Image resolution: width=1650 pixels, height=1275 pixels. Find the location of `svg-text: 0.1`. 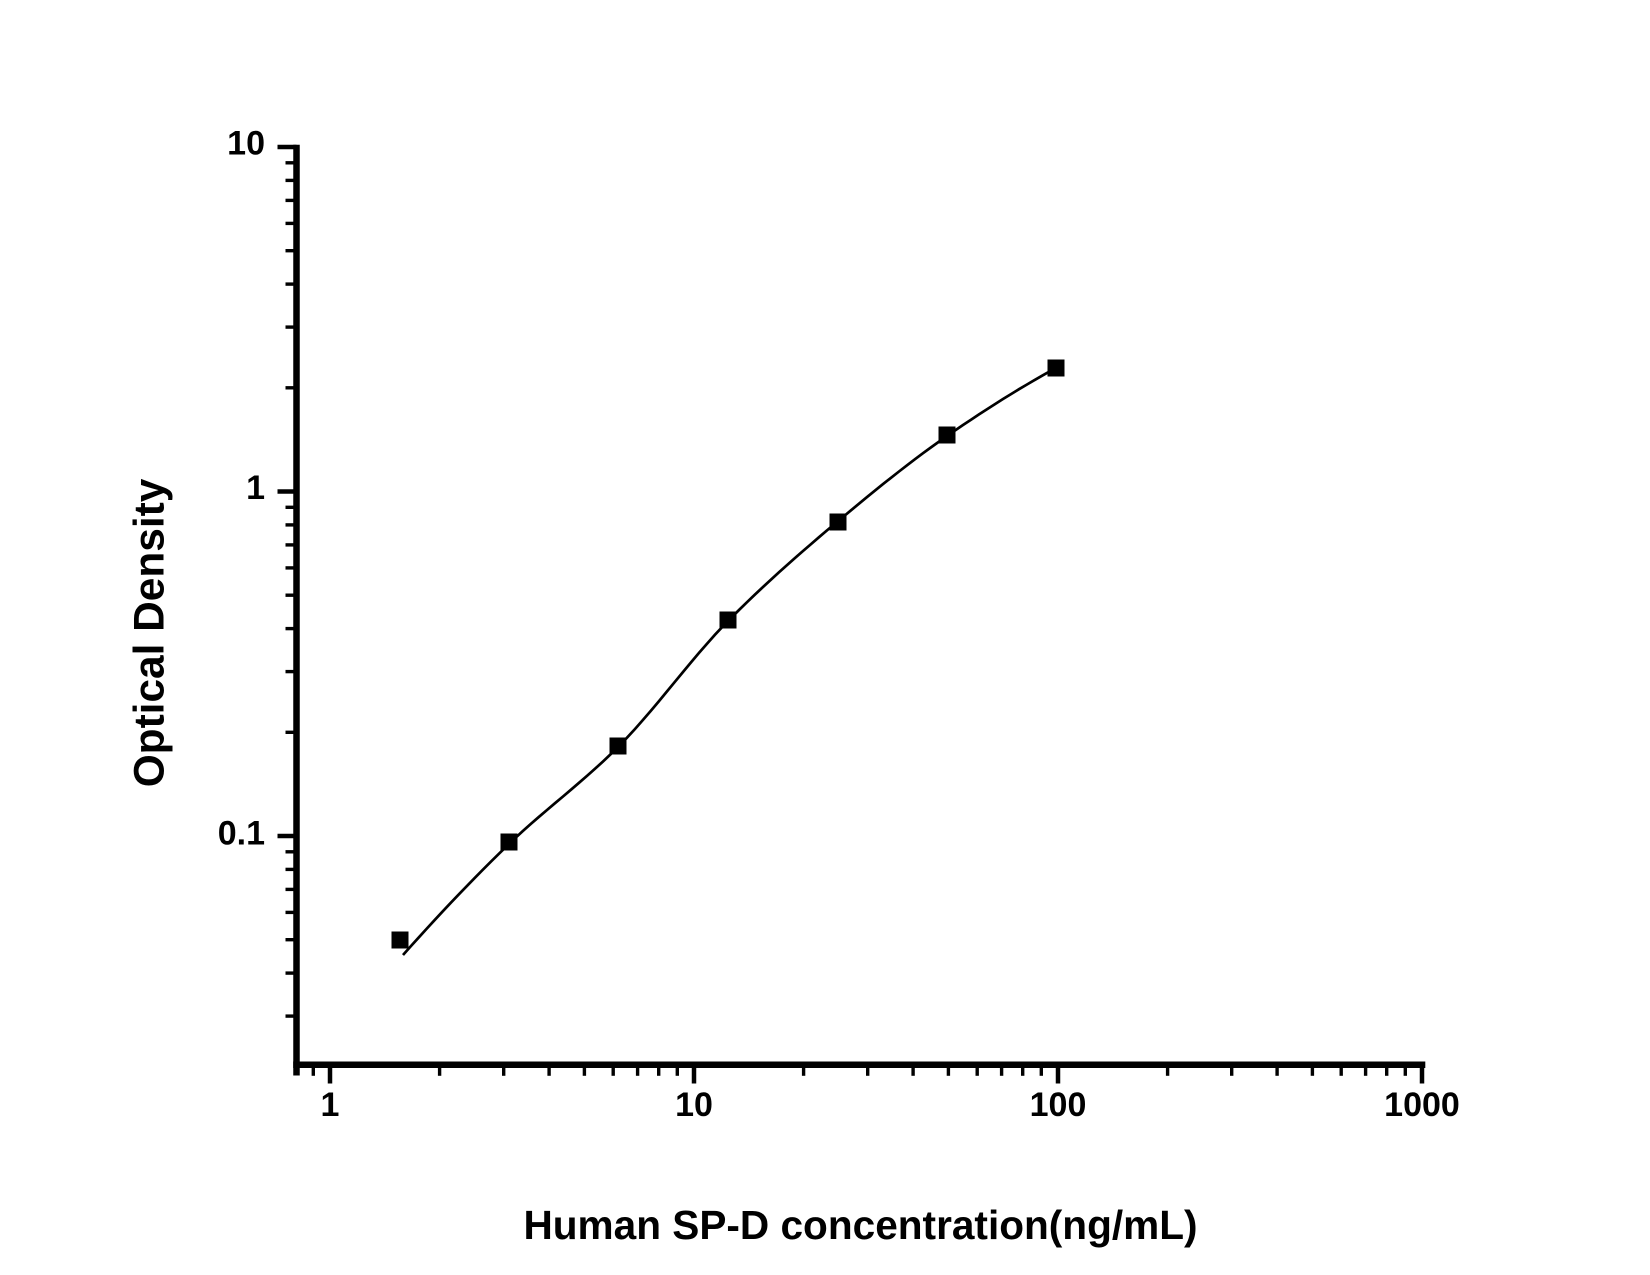

svg-text: 0.1 is located at coordinates (241, 834).